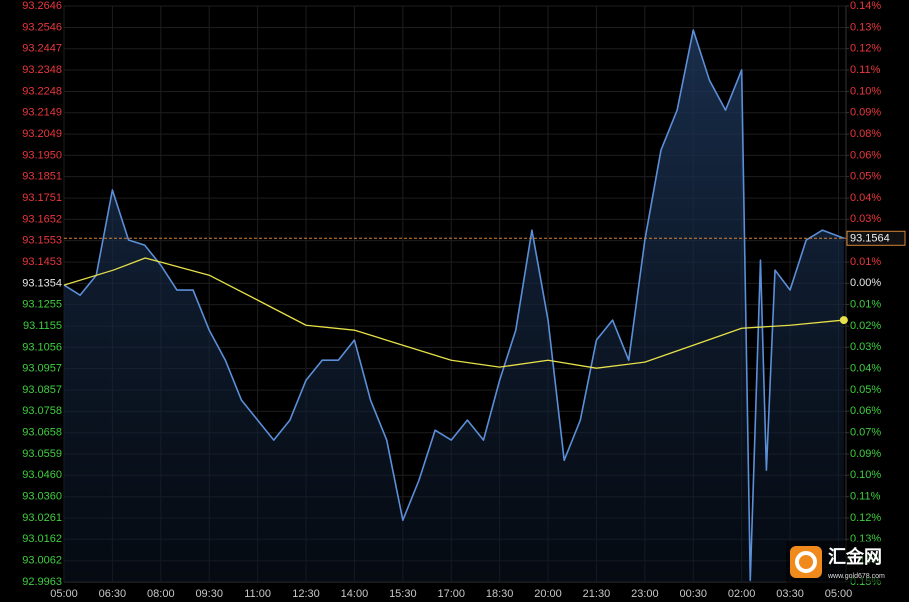 The width and height of the screenshot is (909, 602). Describe the element at coordinates (42, 241) in the screenshot. I see `y-tick-label: 93.1553` at that location.